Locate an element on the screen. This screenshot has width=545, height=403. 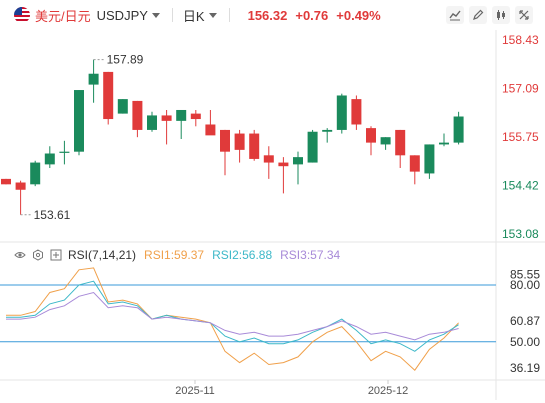
header-bar: 美元/日元 USDJPY 日K 156.32 +0.76 +0.49% is located at coordinates (272, 15).